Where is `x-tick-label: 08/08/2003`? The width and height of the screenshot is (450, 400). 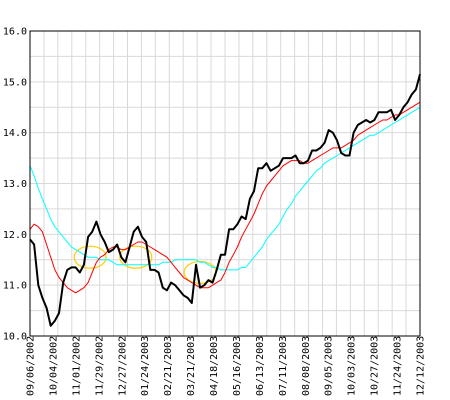
x-tick-label: 08/08/2003 is located at coordinates (306, 366).